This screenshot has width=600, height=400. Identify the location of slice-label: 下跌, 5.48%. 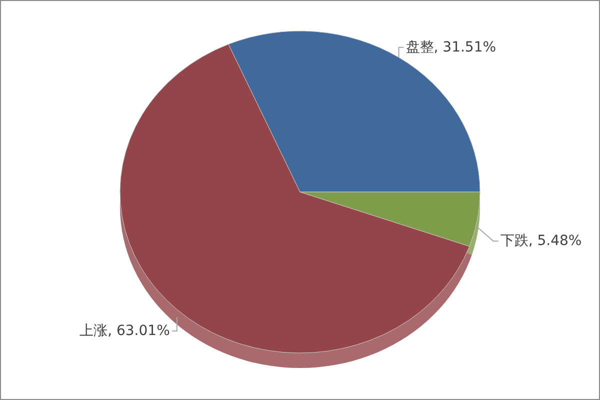
(541, 241).